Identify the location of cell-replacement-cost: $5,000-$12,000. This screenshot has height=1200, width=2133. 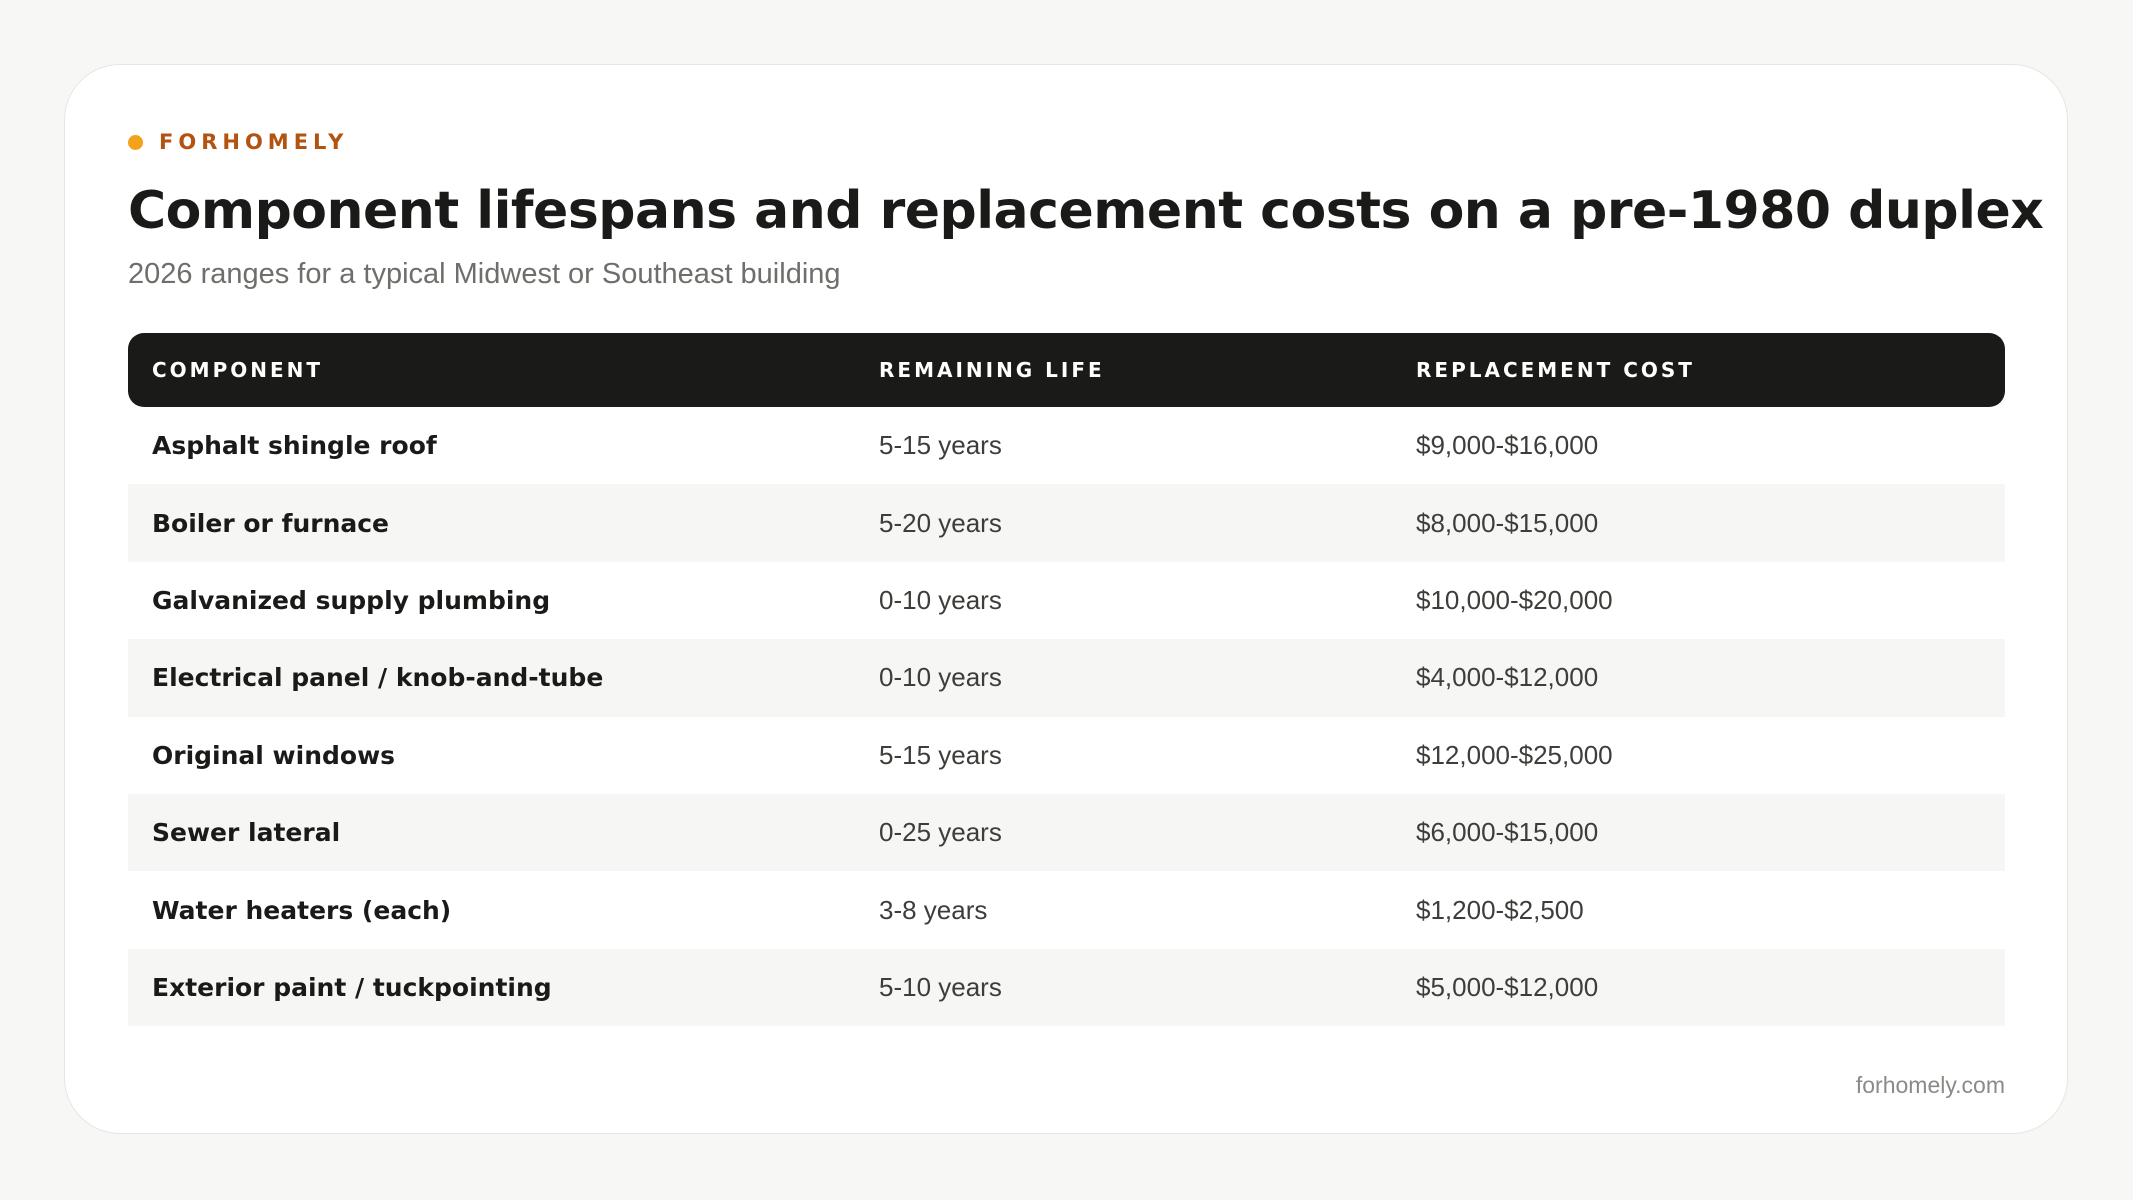
(1507, 986).